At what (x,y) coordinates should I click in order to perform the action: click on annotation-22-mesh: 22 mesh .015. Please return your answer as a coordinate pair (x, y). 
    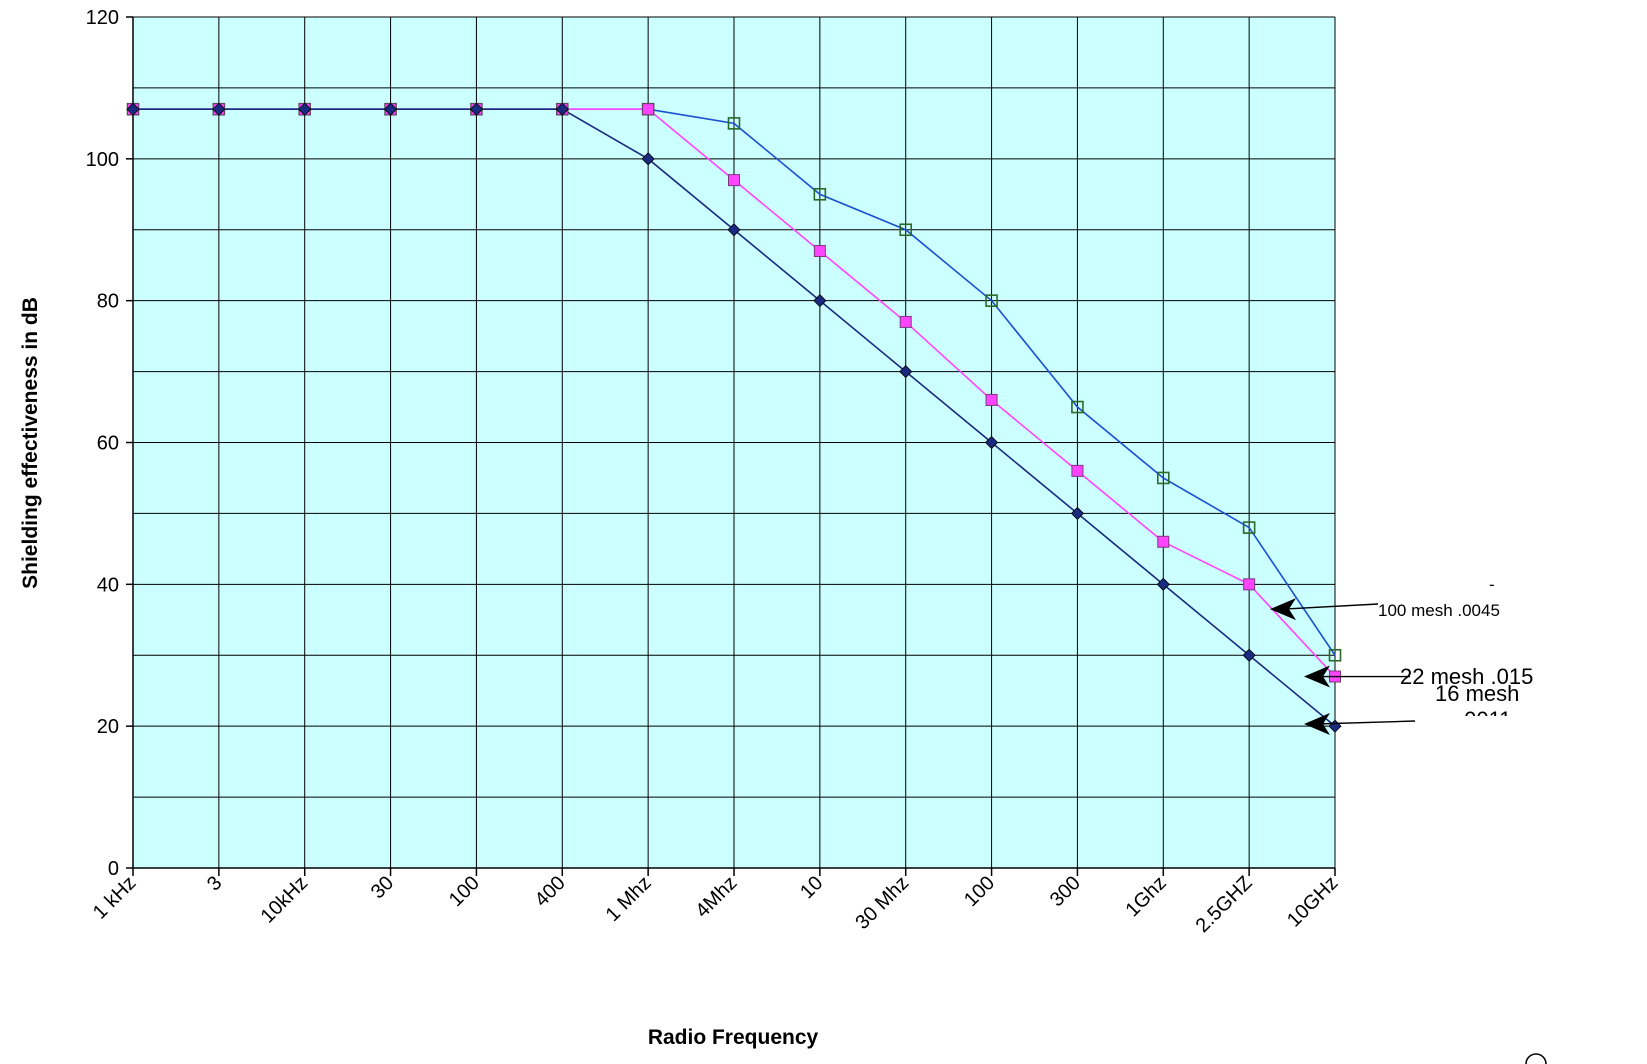
    Looking at the image, I should click on (1466, 676).